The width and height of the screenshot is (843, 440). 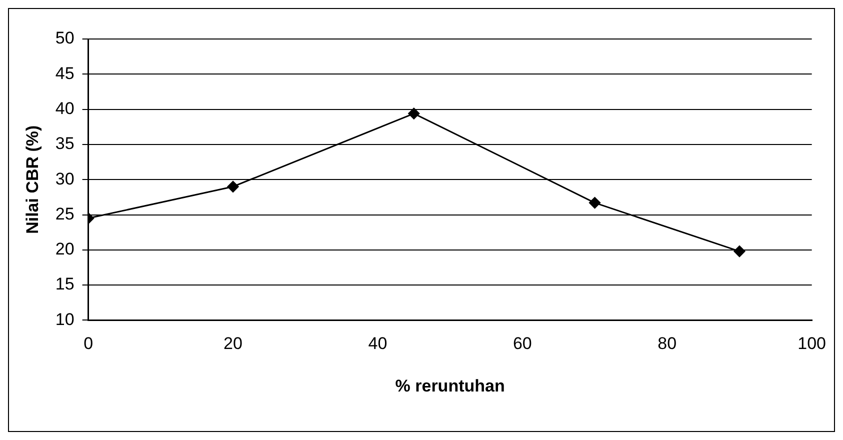 What do you see at coordinates (522, 344) in the screenshot?
I see `x-tick-label: 60` at bounding box center [522, 344].